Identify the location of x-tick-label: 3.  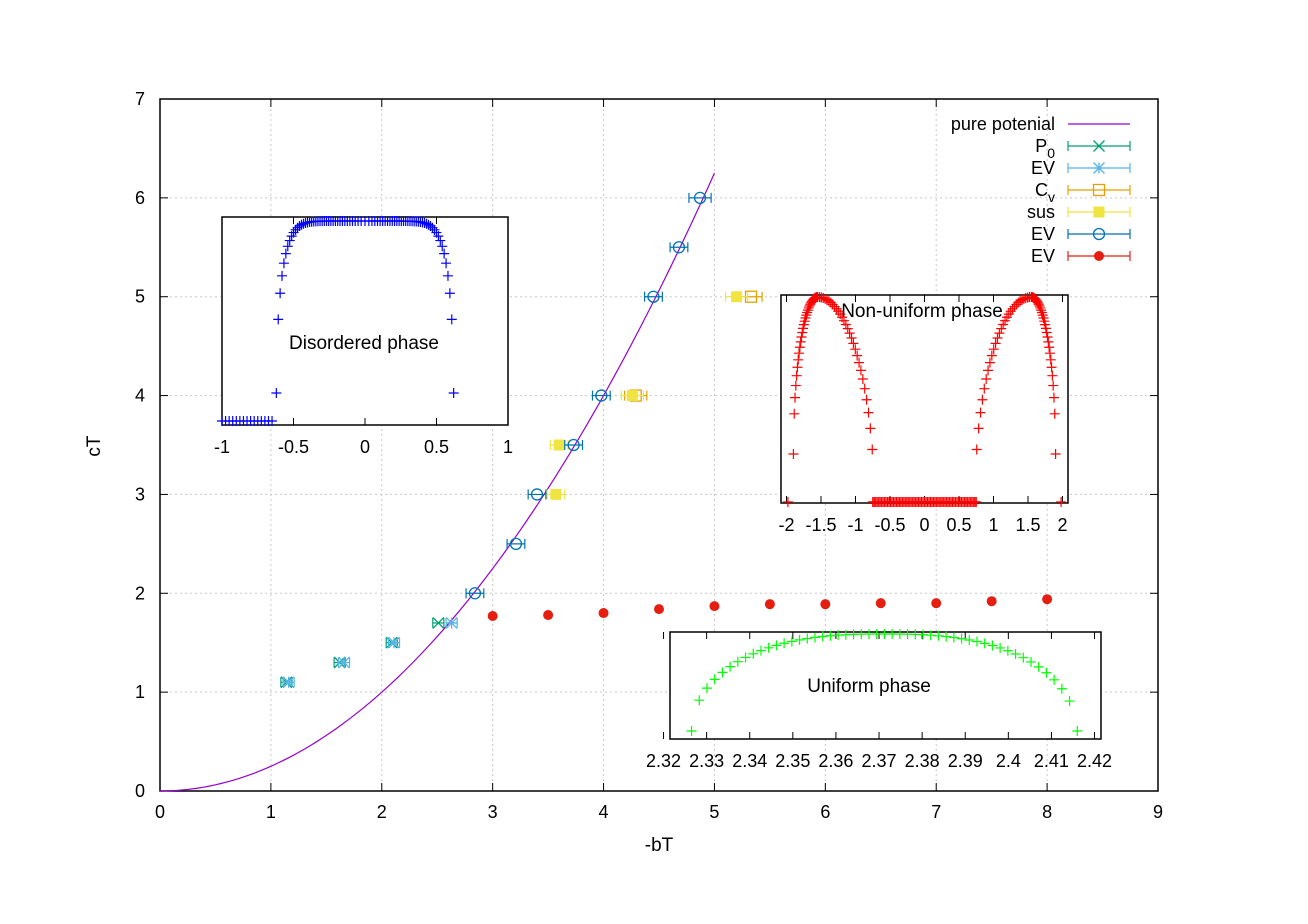
(493, 812).